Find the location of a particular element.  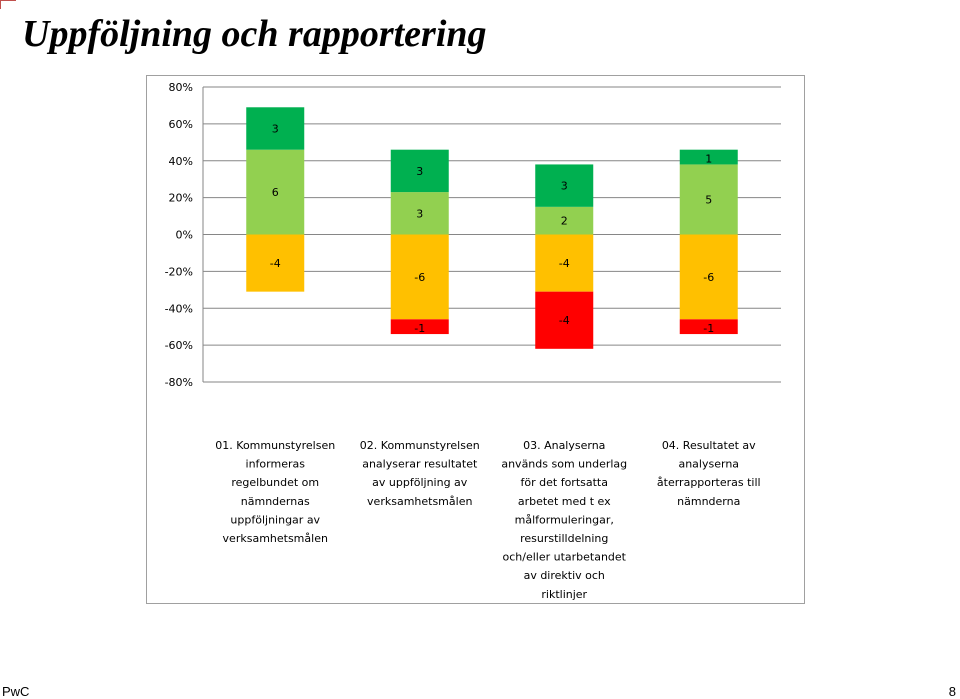

category-label: 04. Resultatet av is located at coordinates (709, 445).